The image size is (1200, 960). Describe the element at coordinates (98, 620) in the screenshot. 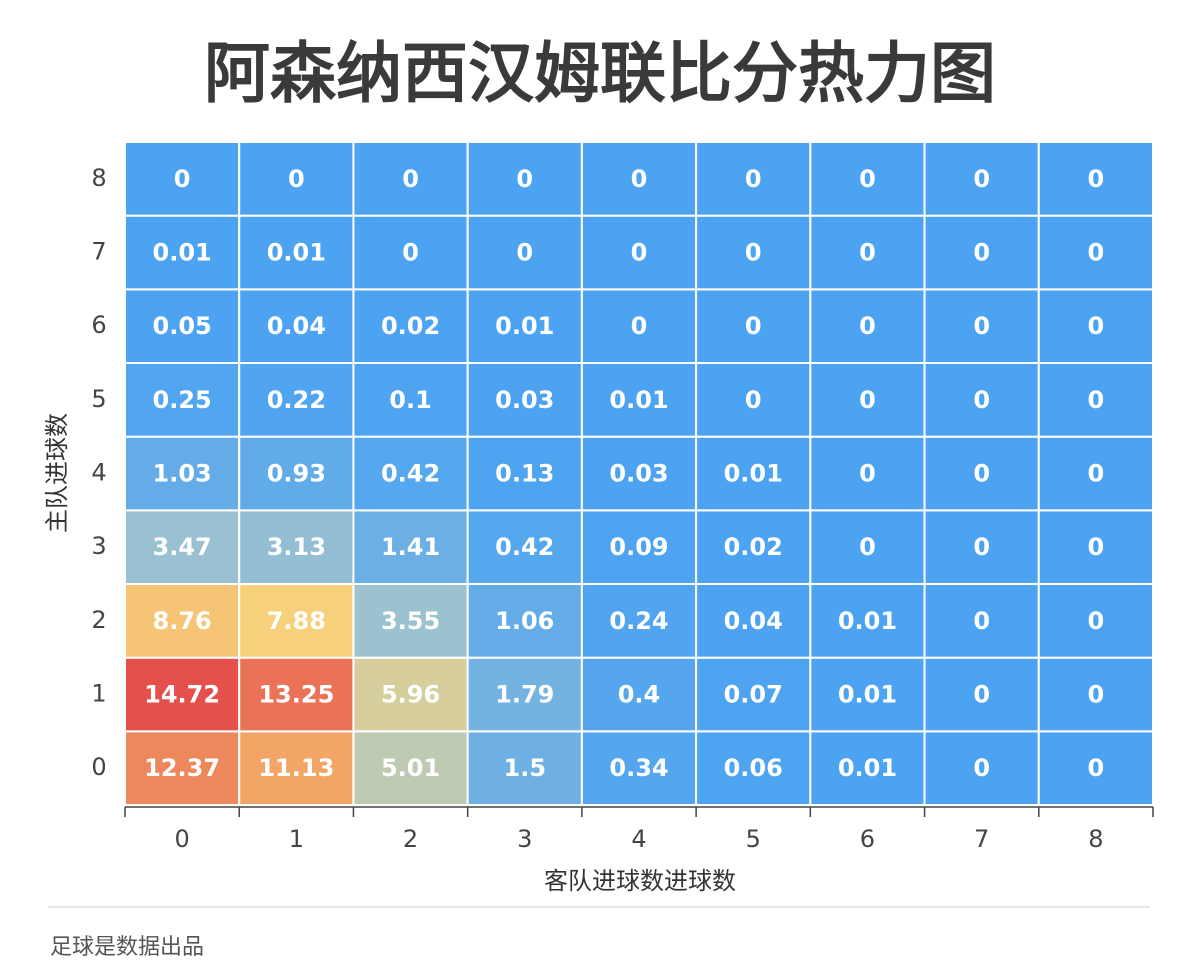

I see `y-tick-label: 2` at that location.